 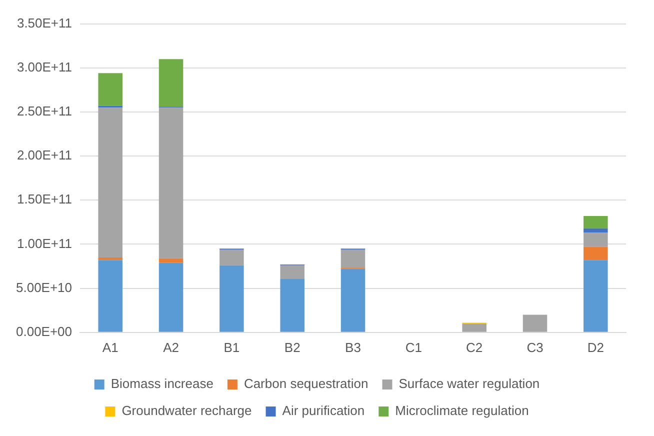 I want to click on y-tick-label: 1.50E+11, so click(x=44, y=199).